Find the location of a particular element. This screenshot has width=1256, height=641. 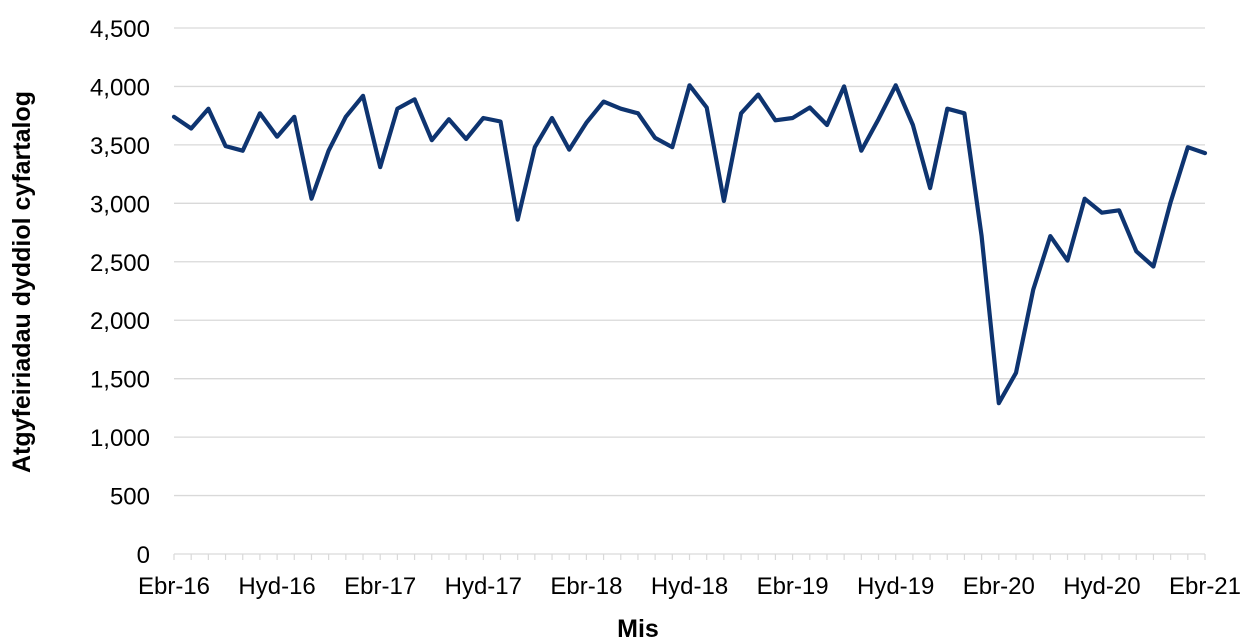

y-tick-label: 3,500 is located at coordinates (120, 146).